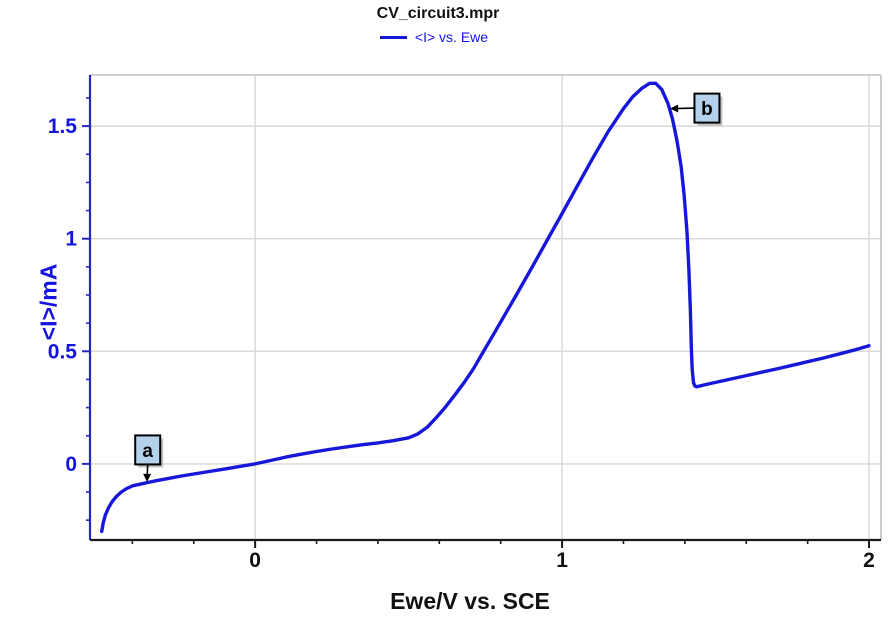  What do you see at coordinates (393, 37) in the screenshot?
I see `legend-line-sample` at bounding box center [393, 37].